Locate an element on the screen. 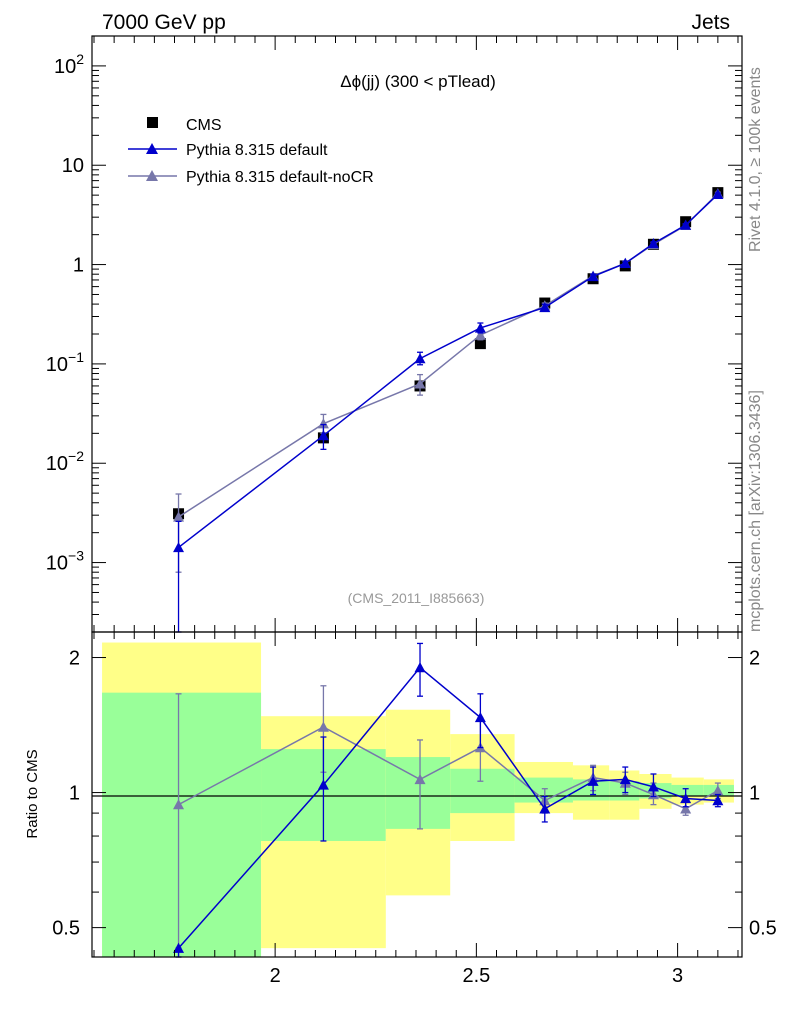 This screenshot has width=786, height=1024. ratio-y-tick-label-left: 2 is located at coordinates (74, 659).